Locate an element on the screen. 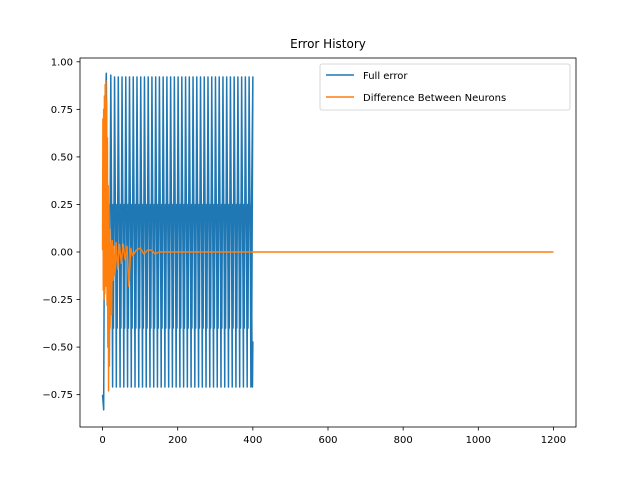 This screenshot has height=480, width=640. legend-label: Full error is located at coordinates (385, 76).